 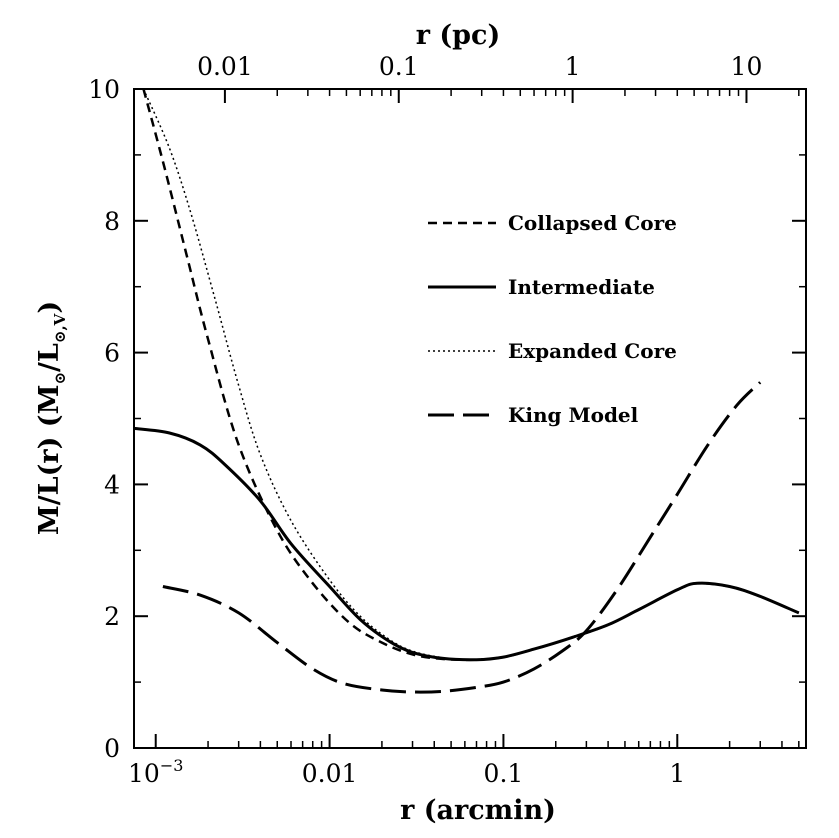 What do you see at coordinates (458, 35) in the screenshot?
I see `x2-axis-title: r (pc)` at bounding box center [458, 35].